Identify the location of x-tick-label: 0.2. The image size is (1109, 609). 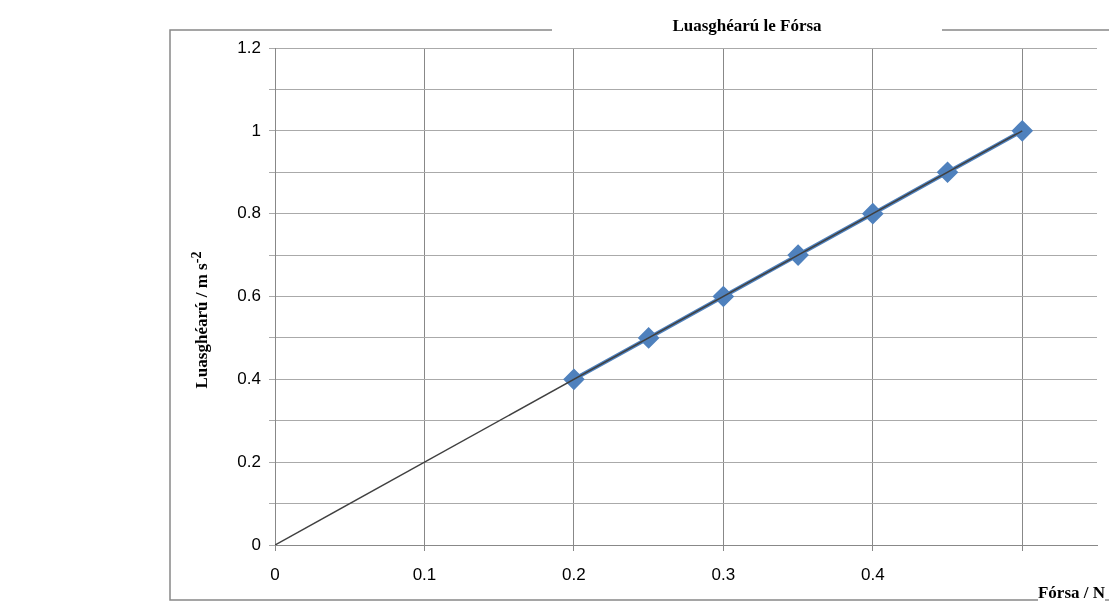
(574, 574).